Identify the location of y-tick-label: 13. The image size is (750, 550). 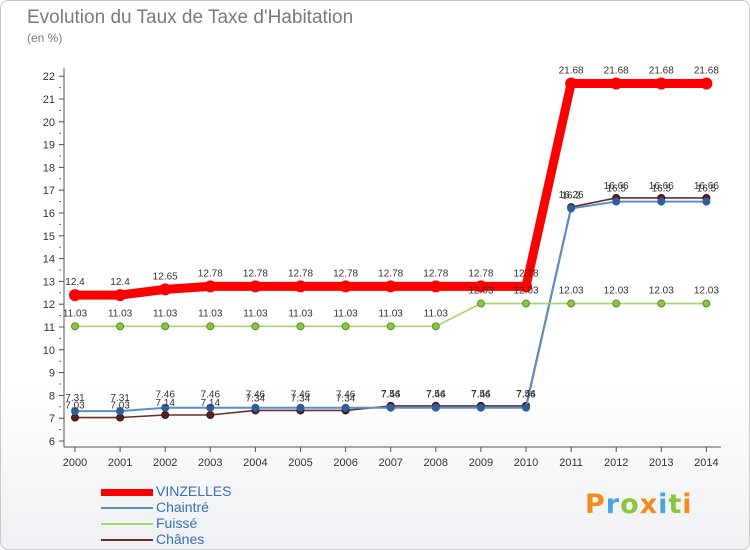
(49, 282).